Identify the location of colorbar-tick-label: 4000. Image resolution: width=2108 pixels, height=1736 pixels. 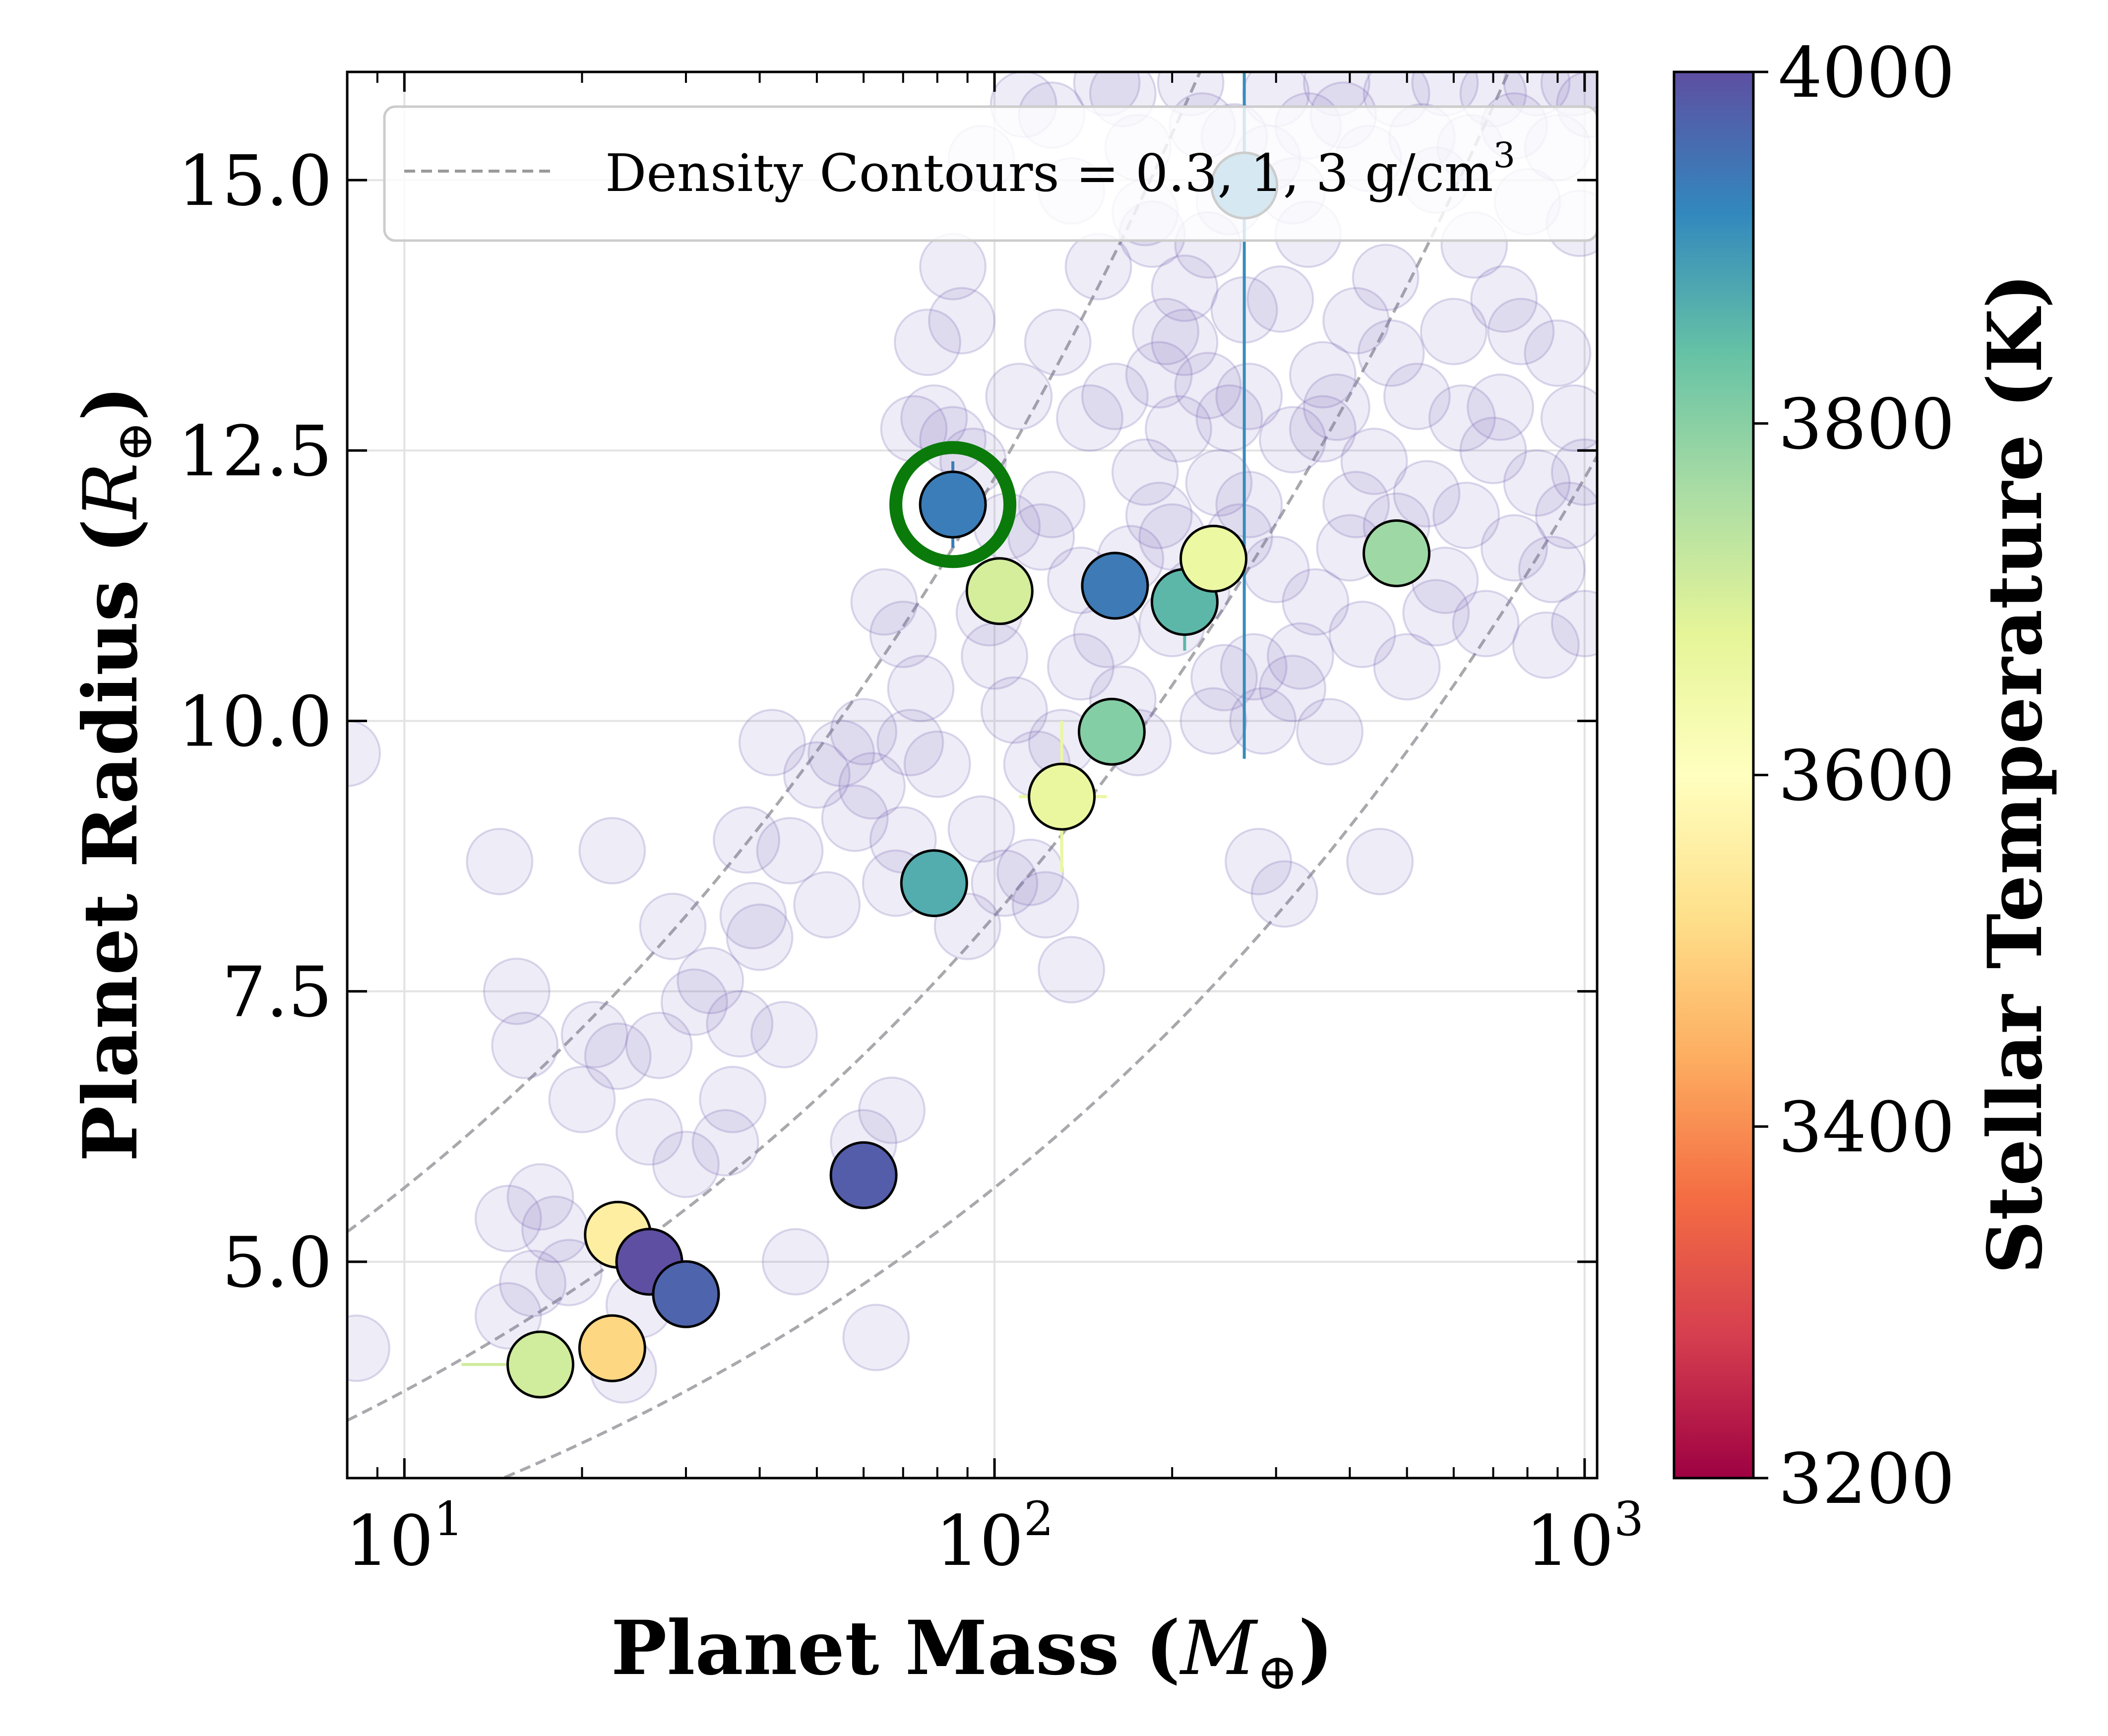
(1866, 73).